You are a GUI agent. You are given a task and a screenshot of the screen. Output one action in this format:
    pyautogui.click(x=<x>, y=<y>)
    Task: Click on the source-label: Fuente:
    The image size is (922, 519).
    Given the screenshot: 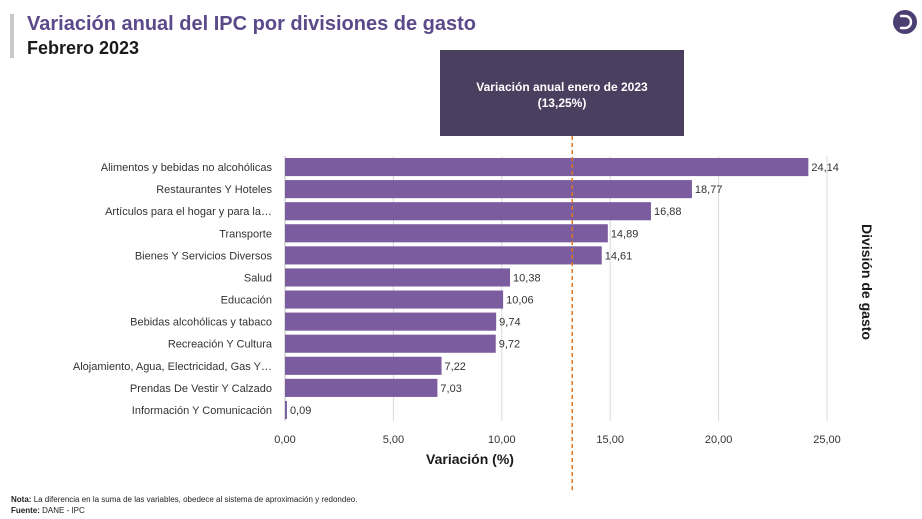 What is the action you would take?
    pyautogui.click(x=25, y=510)
    